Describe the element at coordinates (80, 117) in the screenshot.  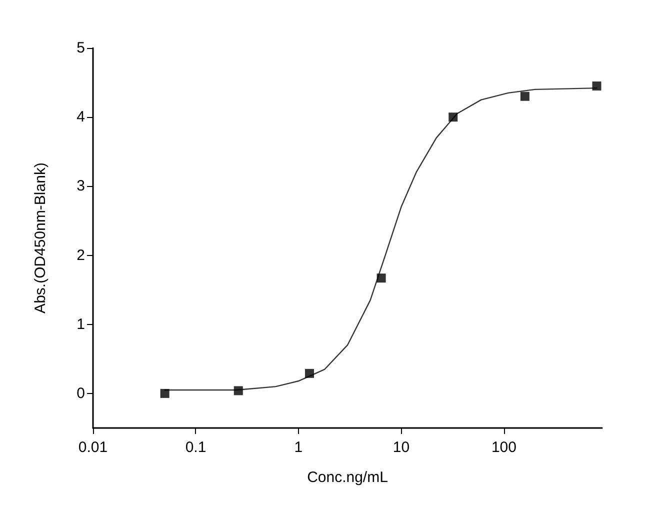
I see `y-tick-label: 4` at that location.